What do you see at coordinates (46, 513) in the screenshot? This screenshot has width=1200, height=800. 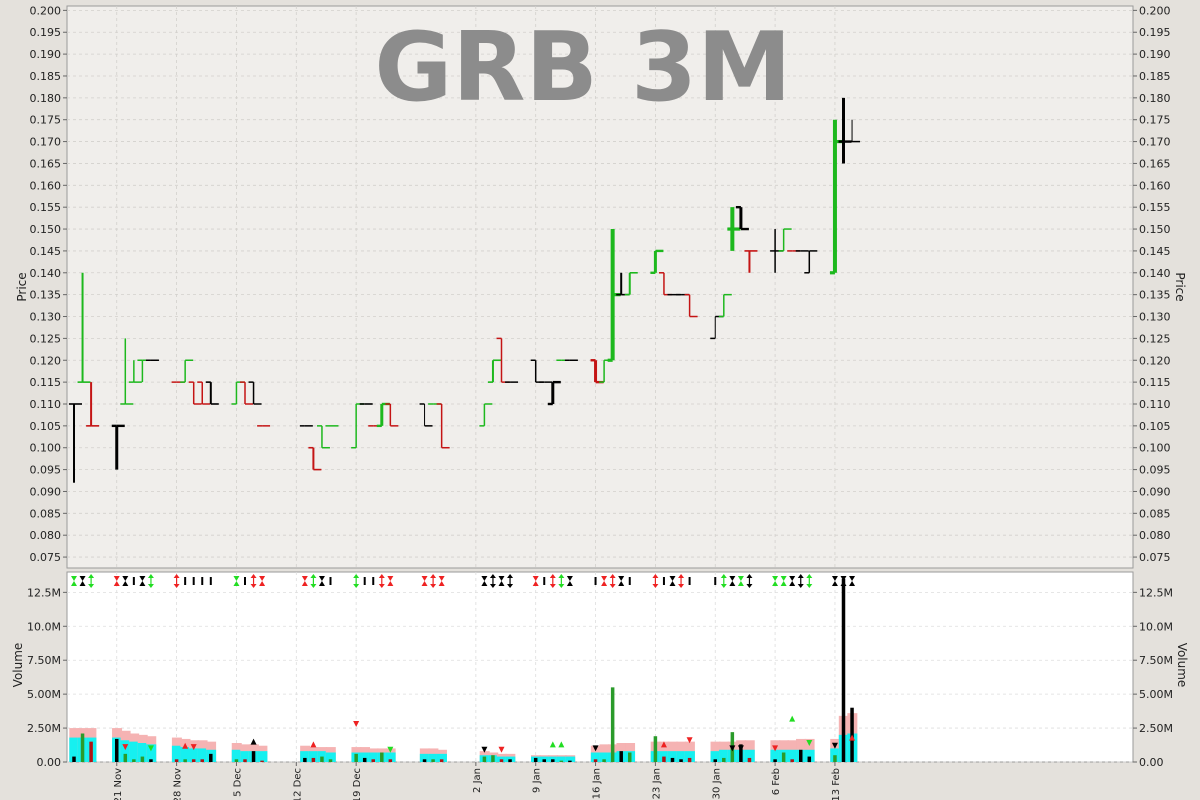 I see `price-tick-label-left: 0.085` at bounding box center [46, 513].